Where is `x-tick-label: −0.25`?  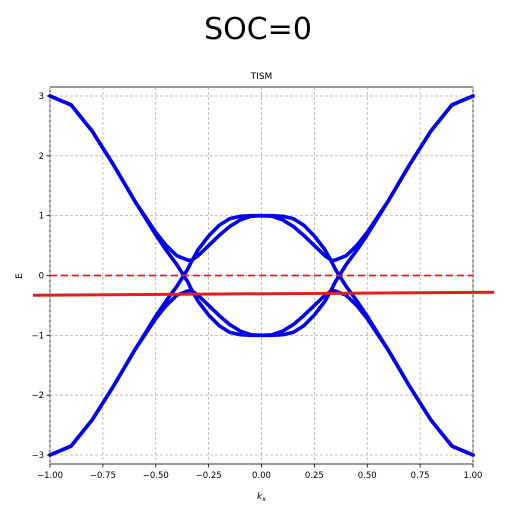 x-tick-label: −0.25 is located at coordinates (209, 476).